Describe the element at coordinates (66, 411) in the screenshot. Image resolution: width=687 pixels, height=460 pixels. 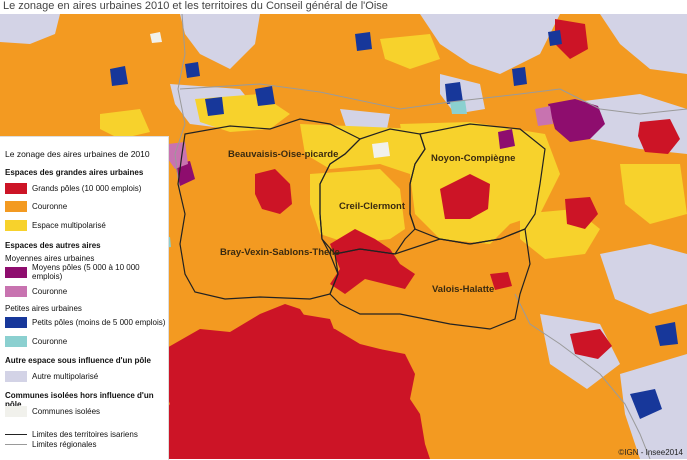
I see `legend-label: Communes isolées` at that location.